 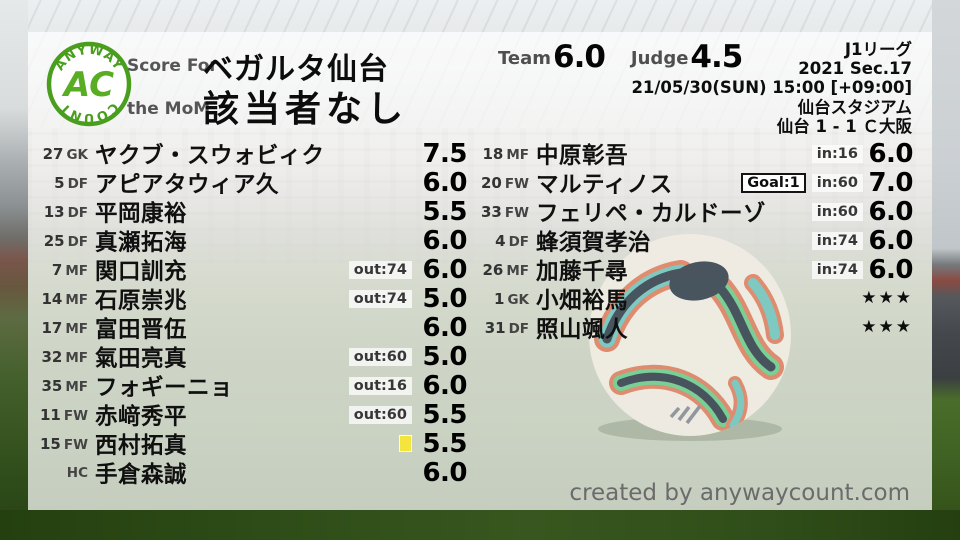 What do you see at coordinates (141, 445) in the screenshot?
I see `player-name: 西村拓真` at bounding box center [141, 445].